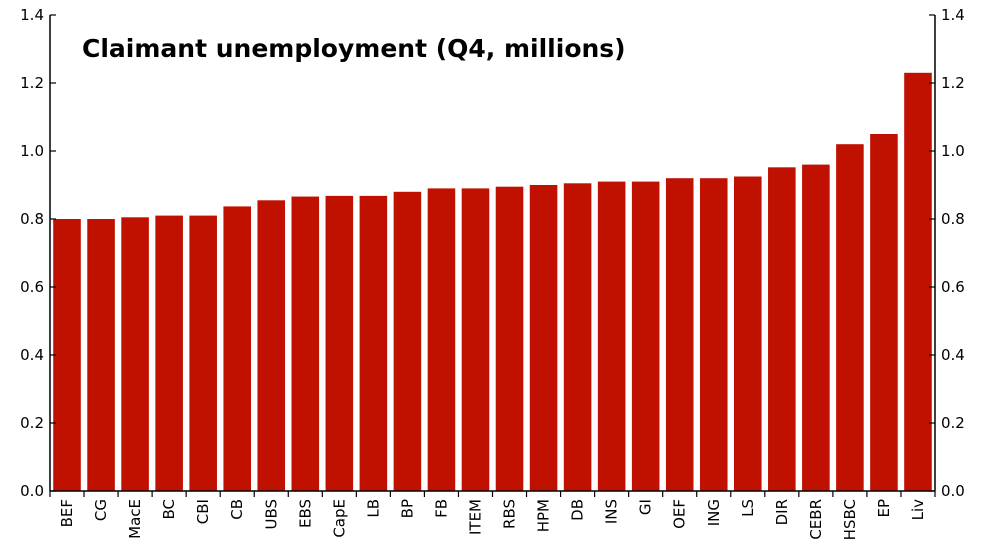  Describe the element at coordinates (782, 512) in the screenshot. I see `x-tick-label-dir: DIR` at that location.